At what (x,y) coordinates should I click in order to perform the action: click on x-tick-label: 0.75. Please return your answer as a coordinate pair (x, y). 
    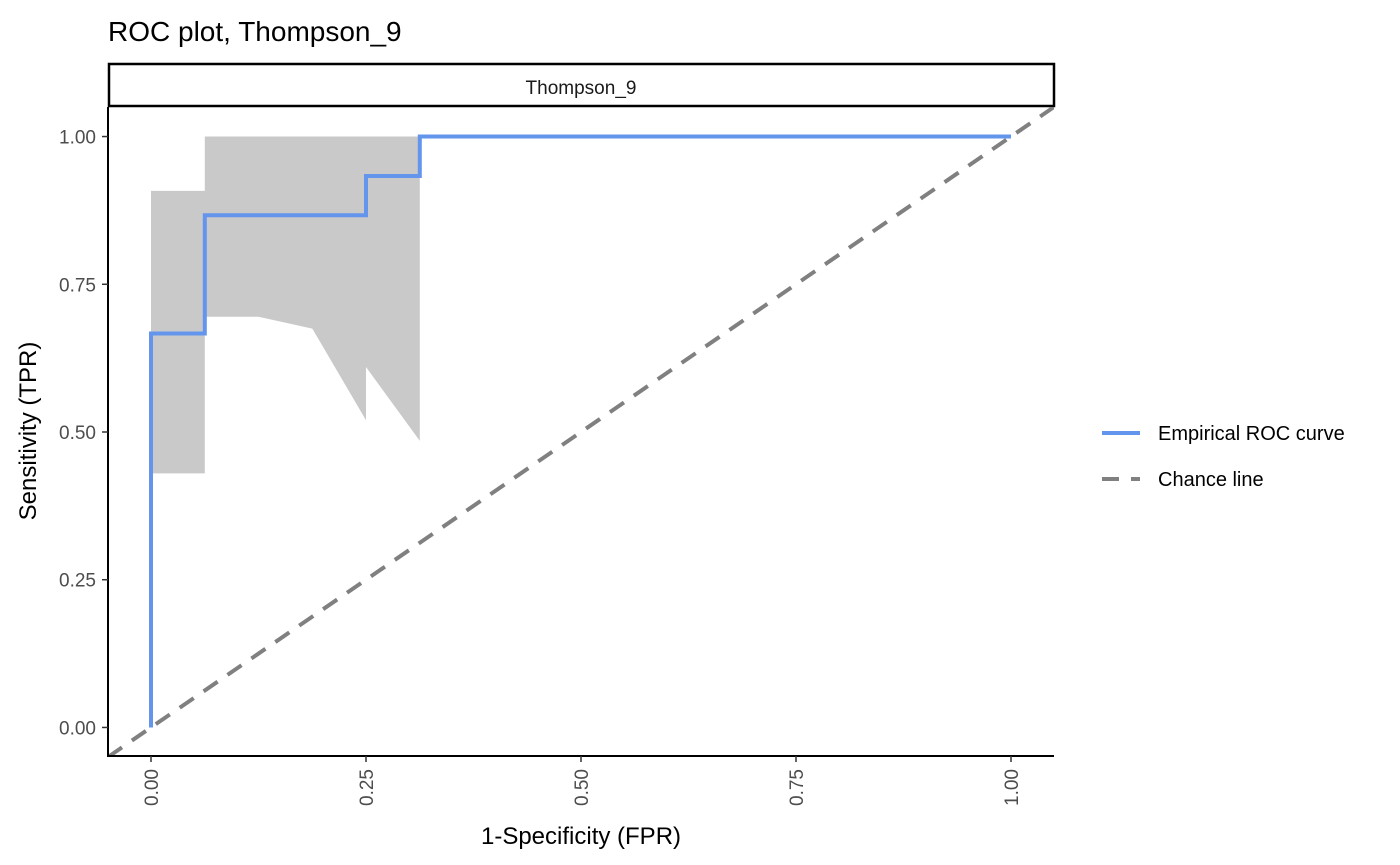
    Looking at the image, I should click on (797, 787).